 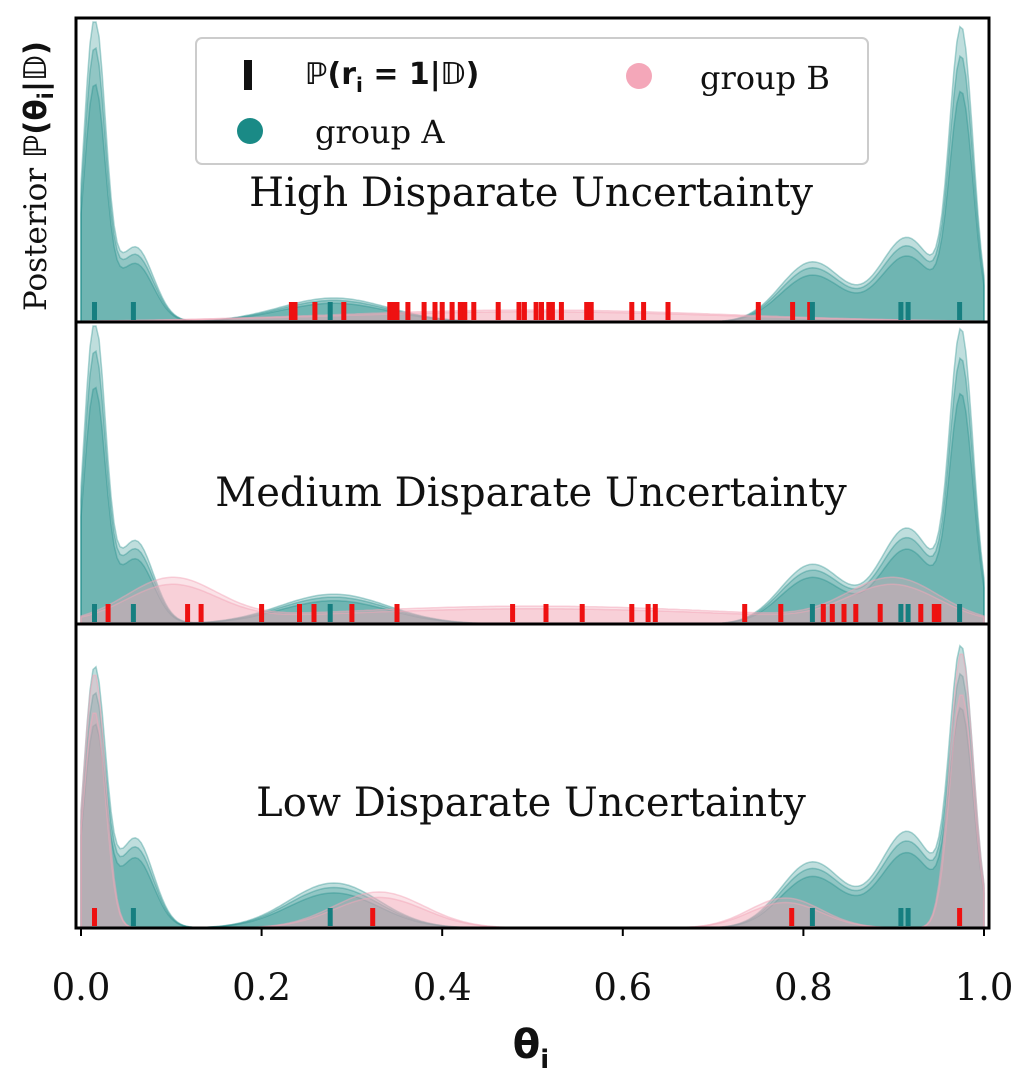 I want to click on panel-title-1: High Disparate Uncertainty, so click(x=531, y=193).